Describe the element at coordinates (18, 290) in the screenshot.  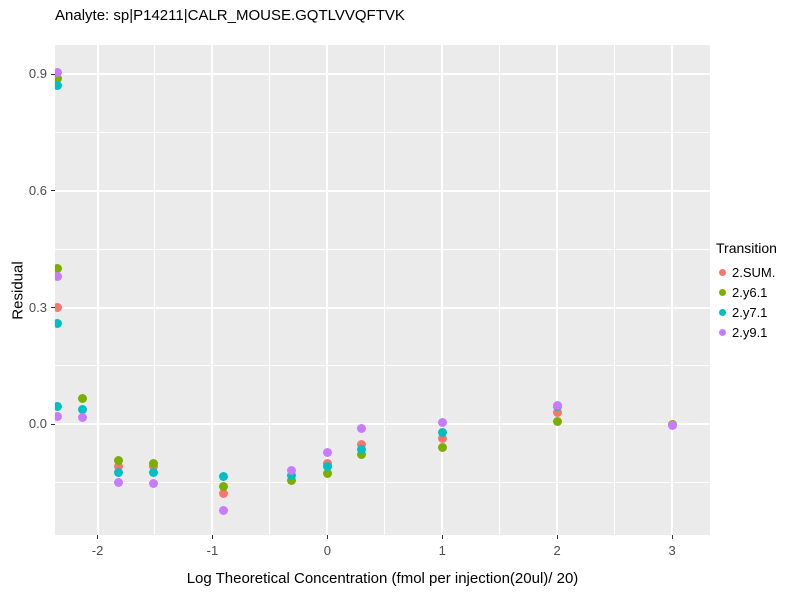
I see `y-axis-title: Residual` at that location.